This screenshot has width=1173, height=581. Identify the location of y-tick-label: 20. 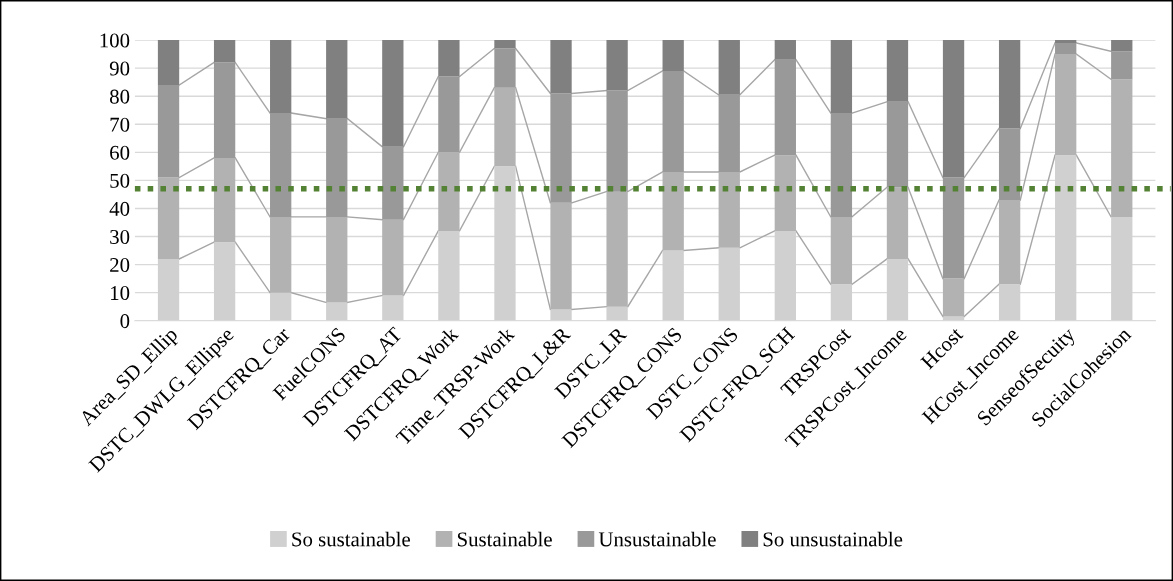
(120, 265).